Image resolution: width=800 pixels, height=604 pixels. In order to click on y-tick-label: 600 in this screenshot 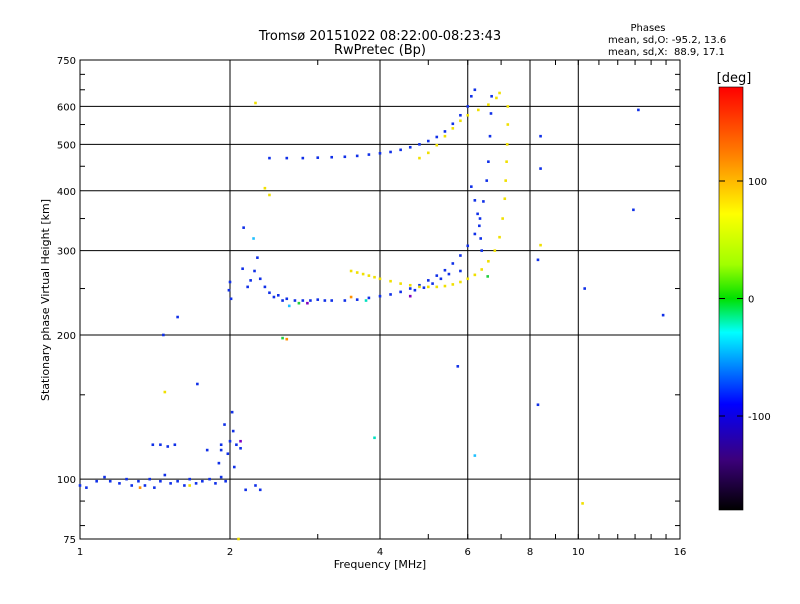, I will do `click(66, 107)`.